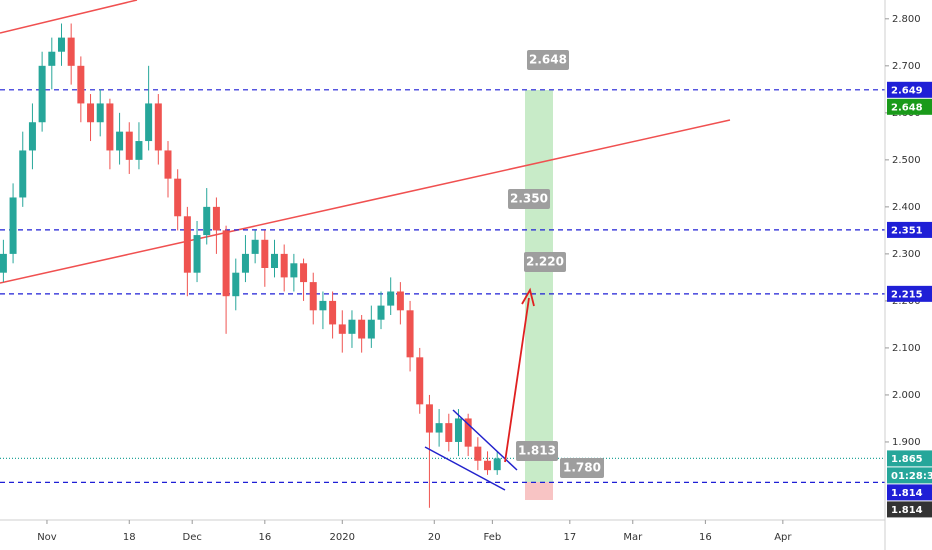 The image size is (932, 550). What do you see at coordinates (342, 537) in the screenshot?
I see `x-tick-label: 2020` at bounding box center [342, 537].